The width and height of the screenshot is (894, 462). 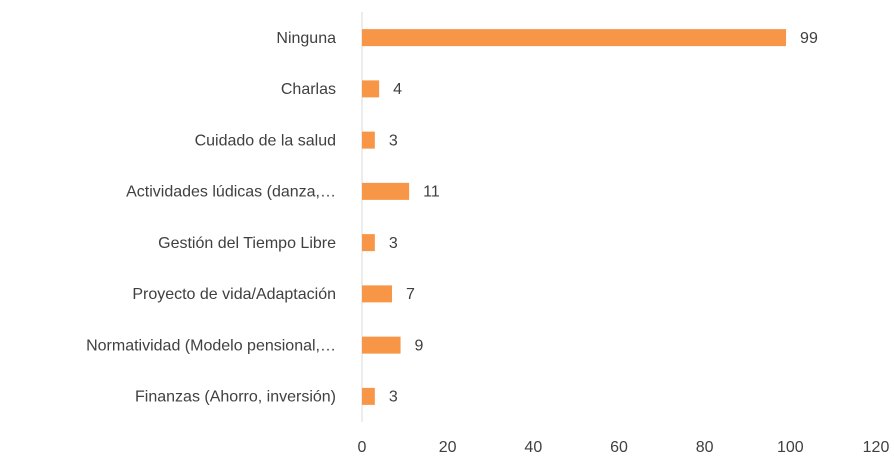 What do you see at coordinates (419, 345) in the screenshot?
I see `value-label: 9` at bounding box center [419, 345].